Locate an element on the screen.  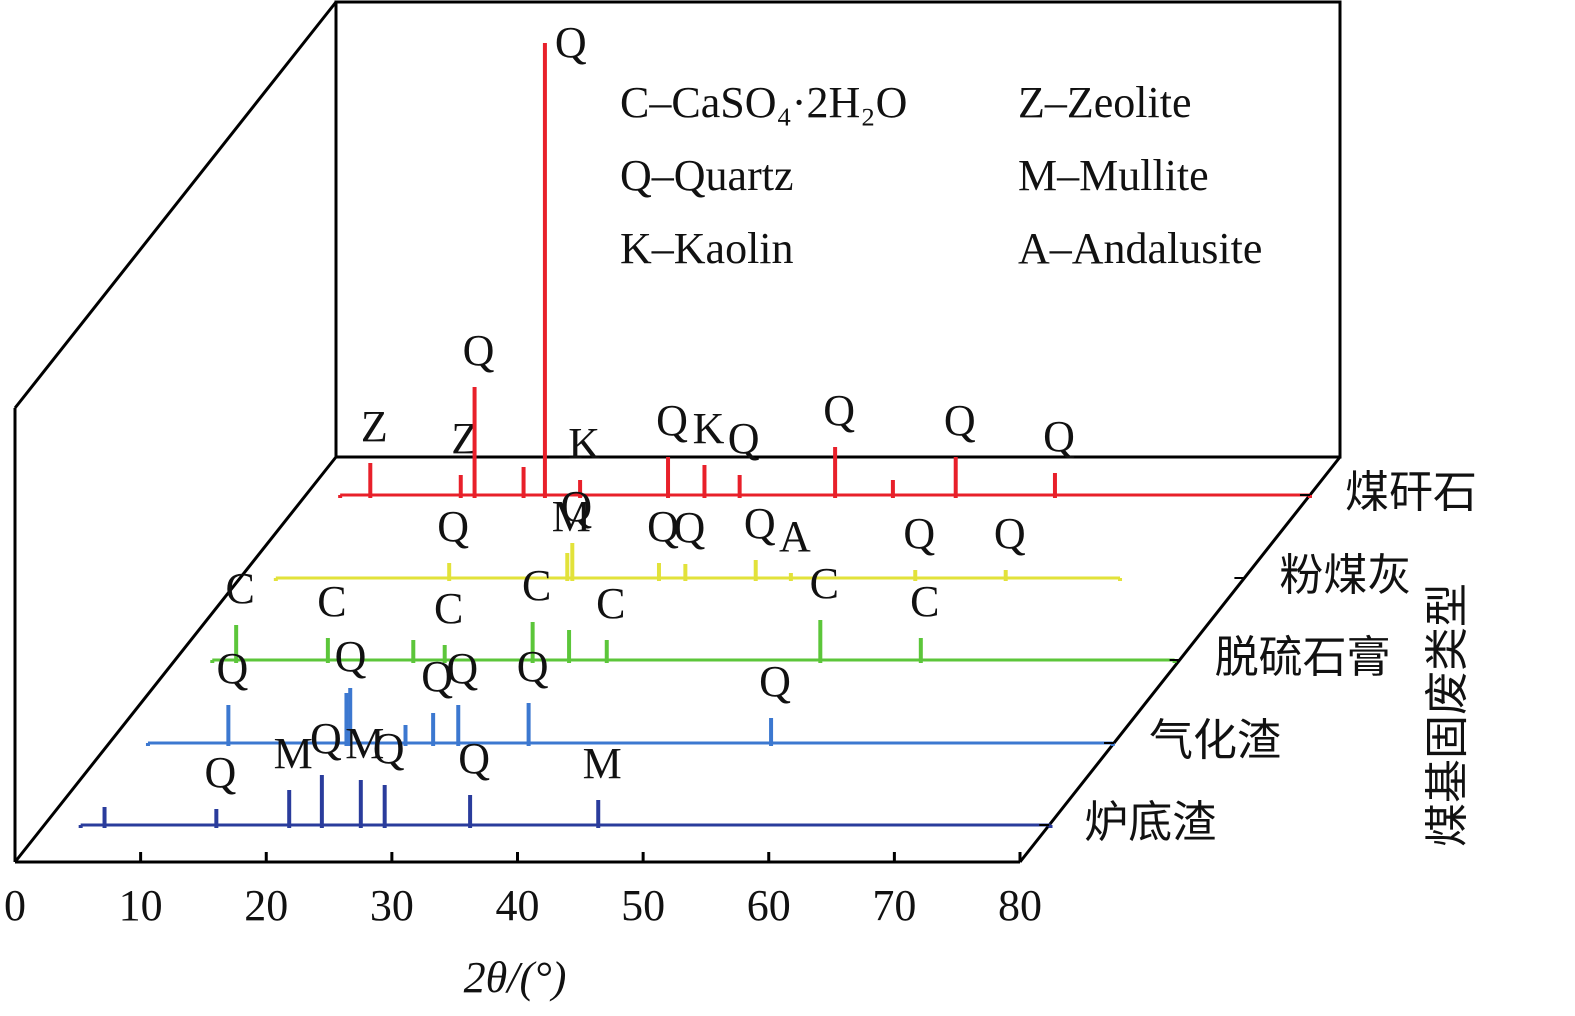
z-axis-title: 煤基固废类型 is located at coordinates (1447, 715).